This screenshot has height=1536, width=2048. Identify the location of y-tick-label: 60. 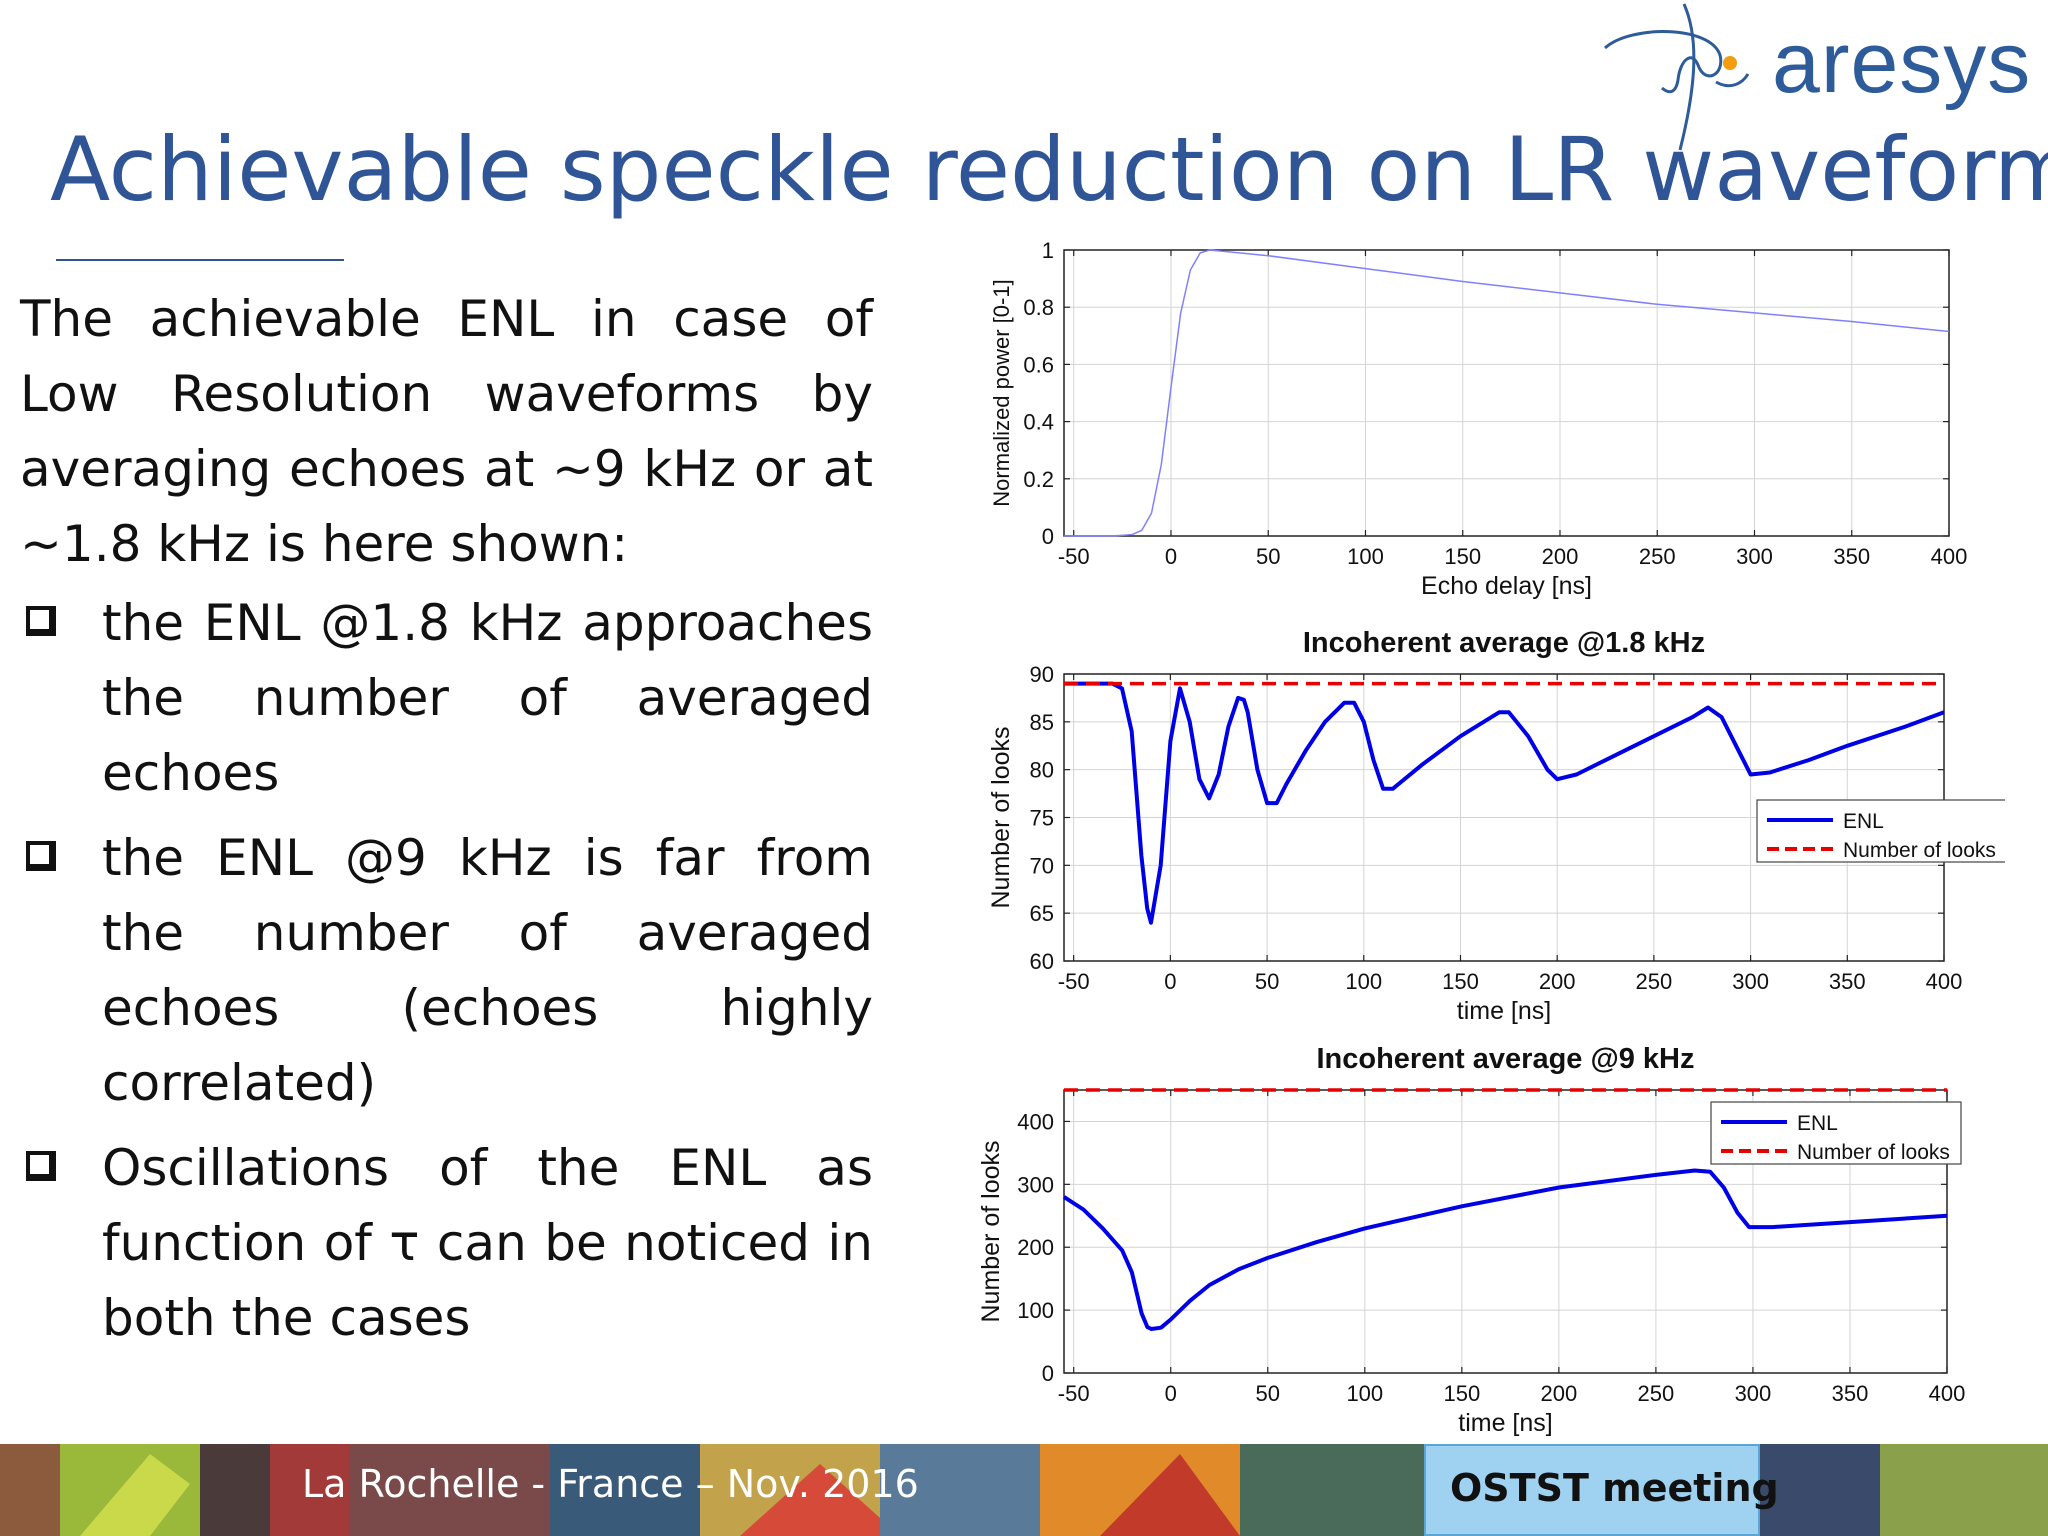
(1042, 961).